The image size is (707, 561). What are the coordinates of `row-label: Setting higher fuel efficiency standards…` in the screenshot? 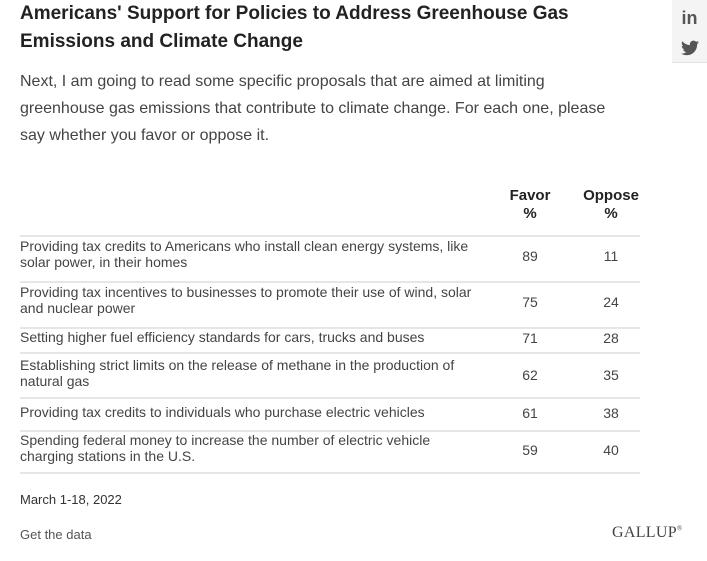 It's located at (222, 337).